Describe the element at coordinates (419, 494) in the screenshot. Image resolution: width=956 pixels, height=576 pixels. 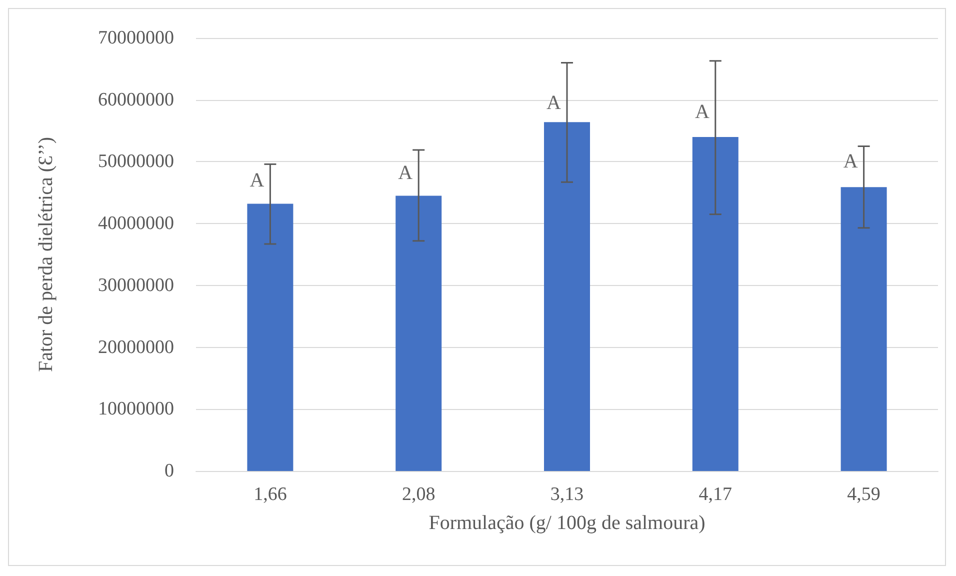
I see `x-tick-label: 2,08` at that location.